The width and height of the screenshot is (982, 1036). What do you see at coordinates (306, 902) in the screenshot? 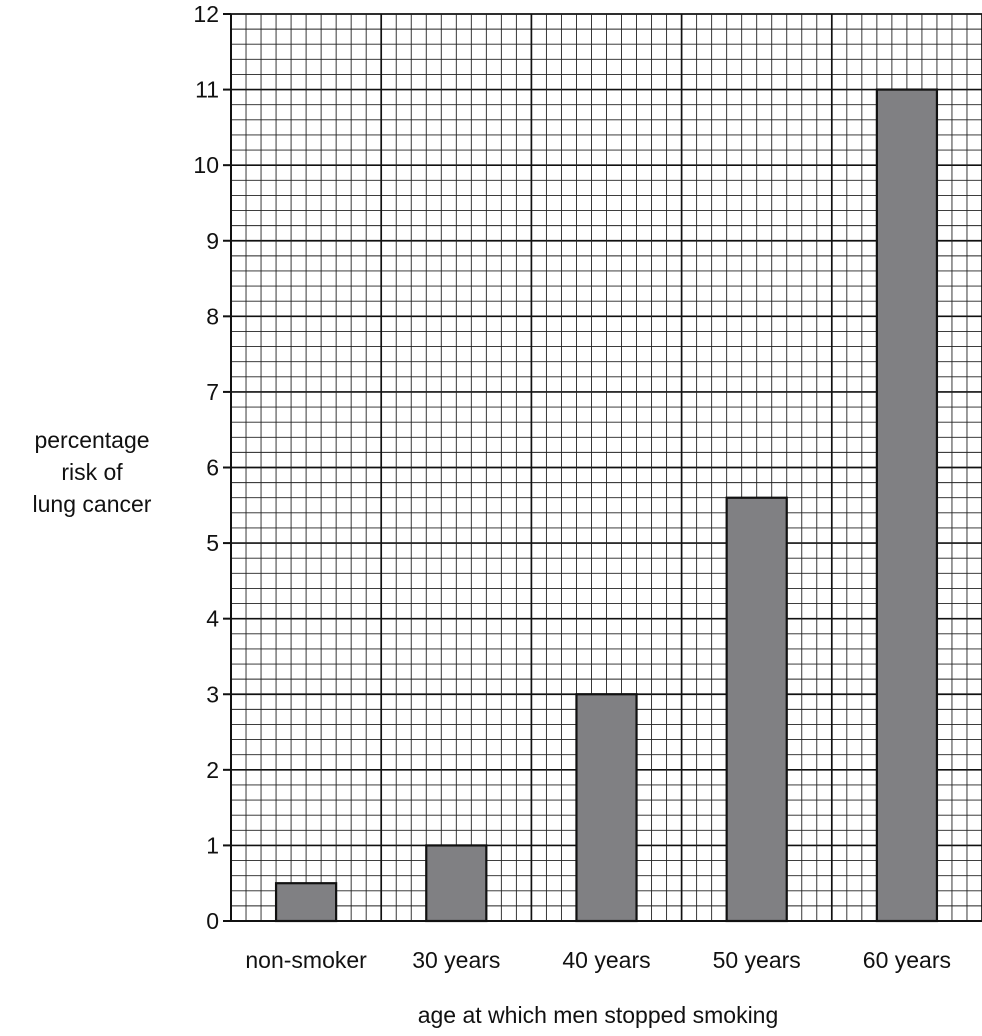
I see `bar-non-smoker` at bounding box center [306, 902].